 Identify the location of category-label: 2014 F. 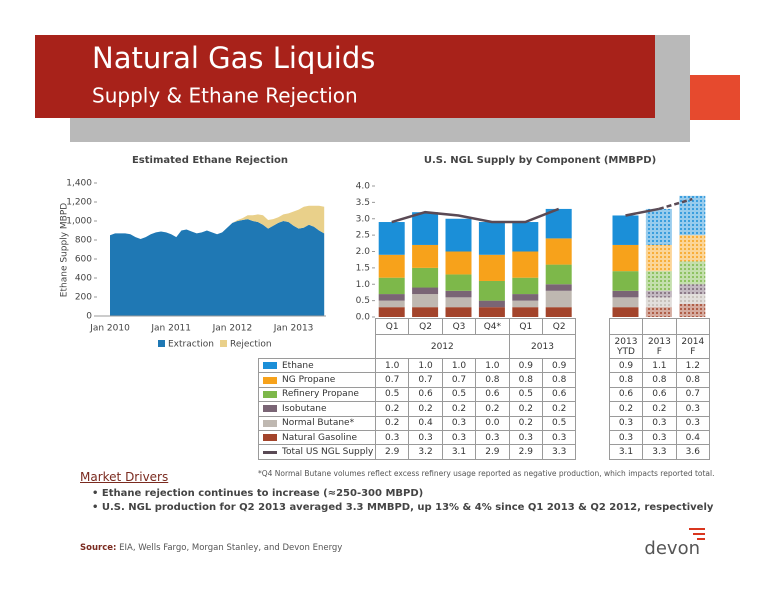
(692, 346).